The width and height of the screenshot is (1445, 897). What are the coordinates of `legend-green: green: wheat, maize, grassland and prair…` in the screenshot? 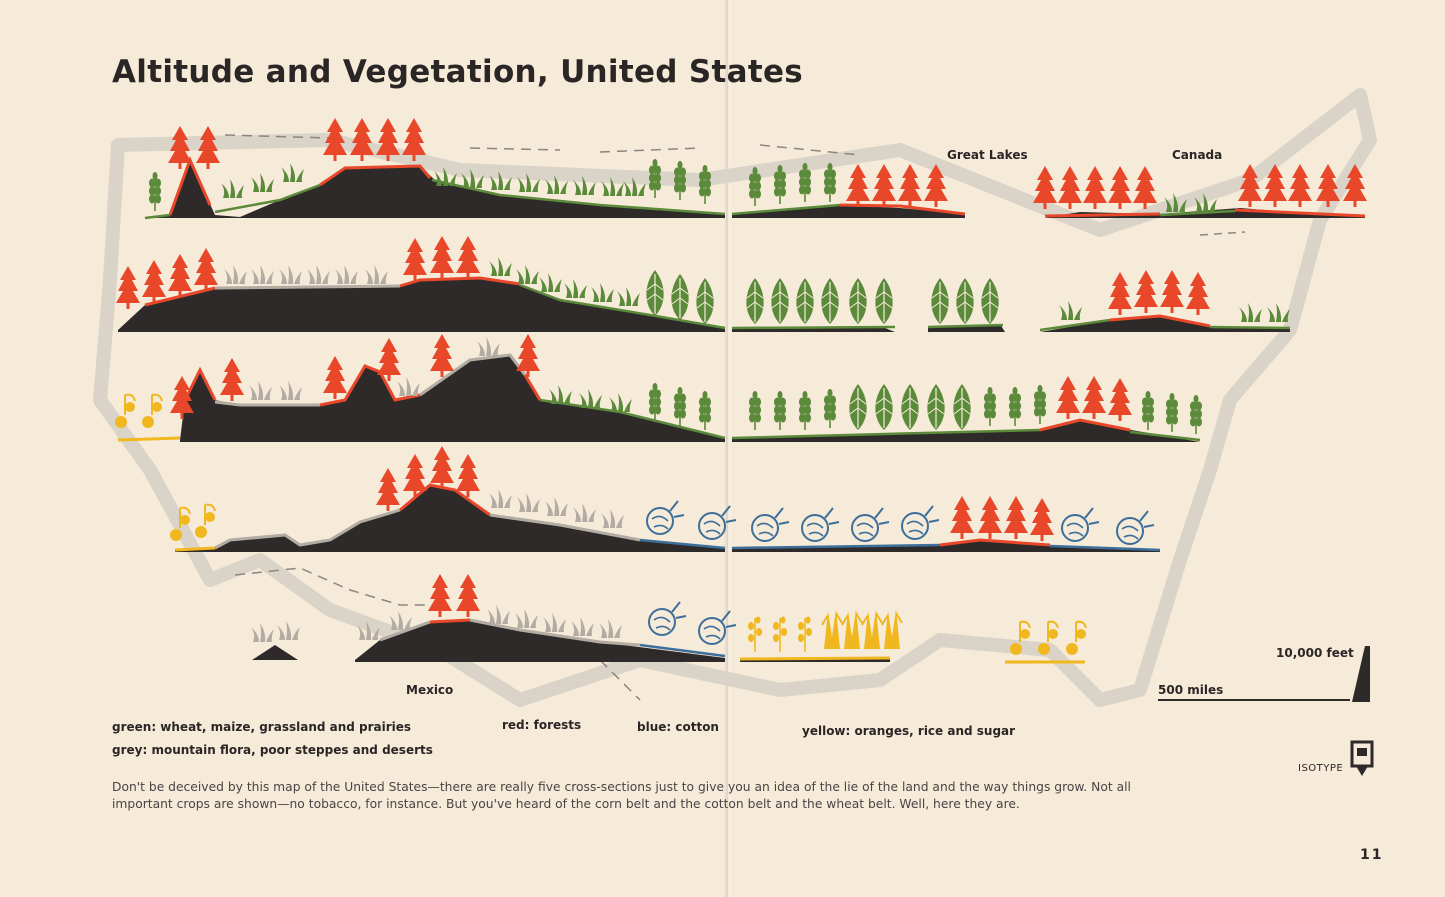 It's located at (262, 727).